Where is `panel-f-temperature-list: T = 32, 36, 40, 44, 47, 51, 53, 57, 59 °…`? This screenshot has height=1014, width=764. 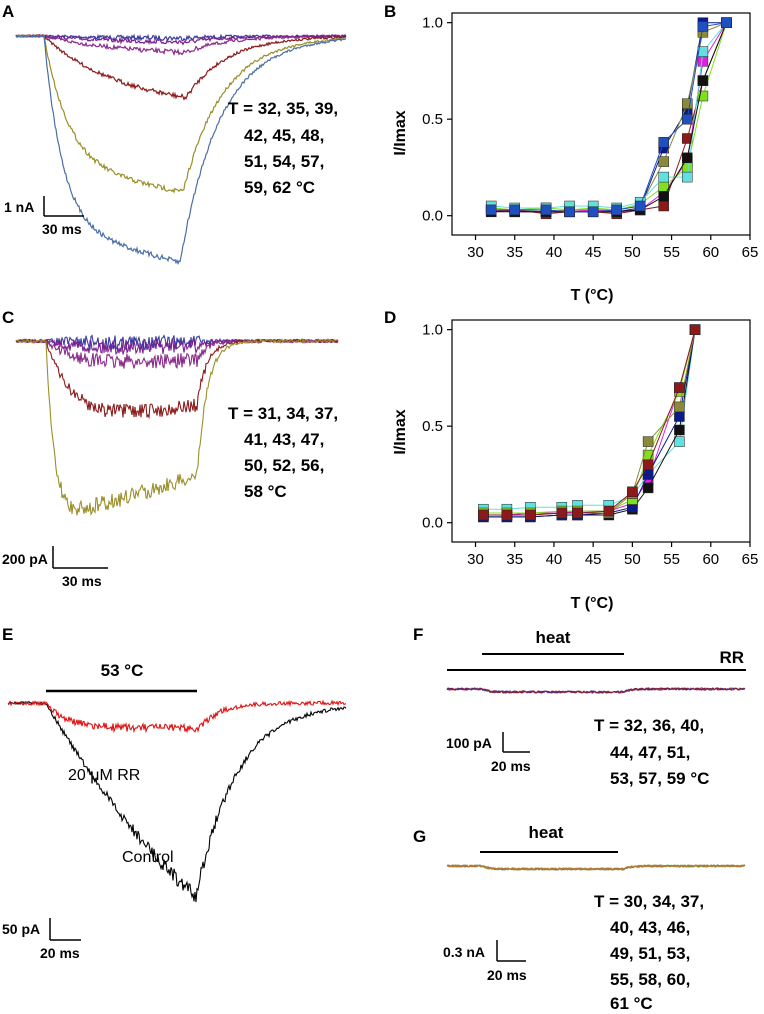
panel-f-temperature-list: T = 32, 36, 40, 44, 47, 51, 53, 57, 59 °… is located at coordinates (651, 752).